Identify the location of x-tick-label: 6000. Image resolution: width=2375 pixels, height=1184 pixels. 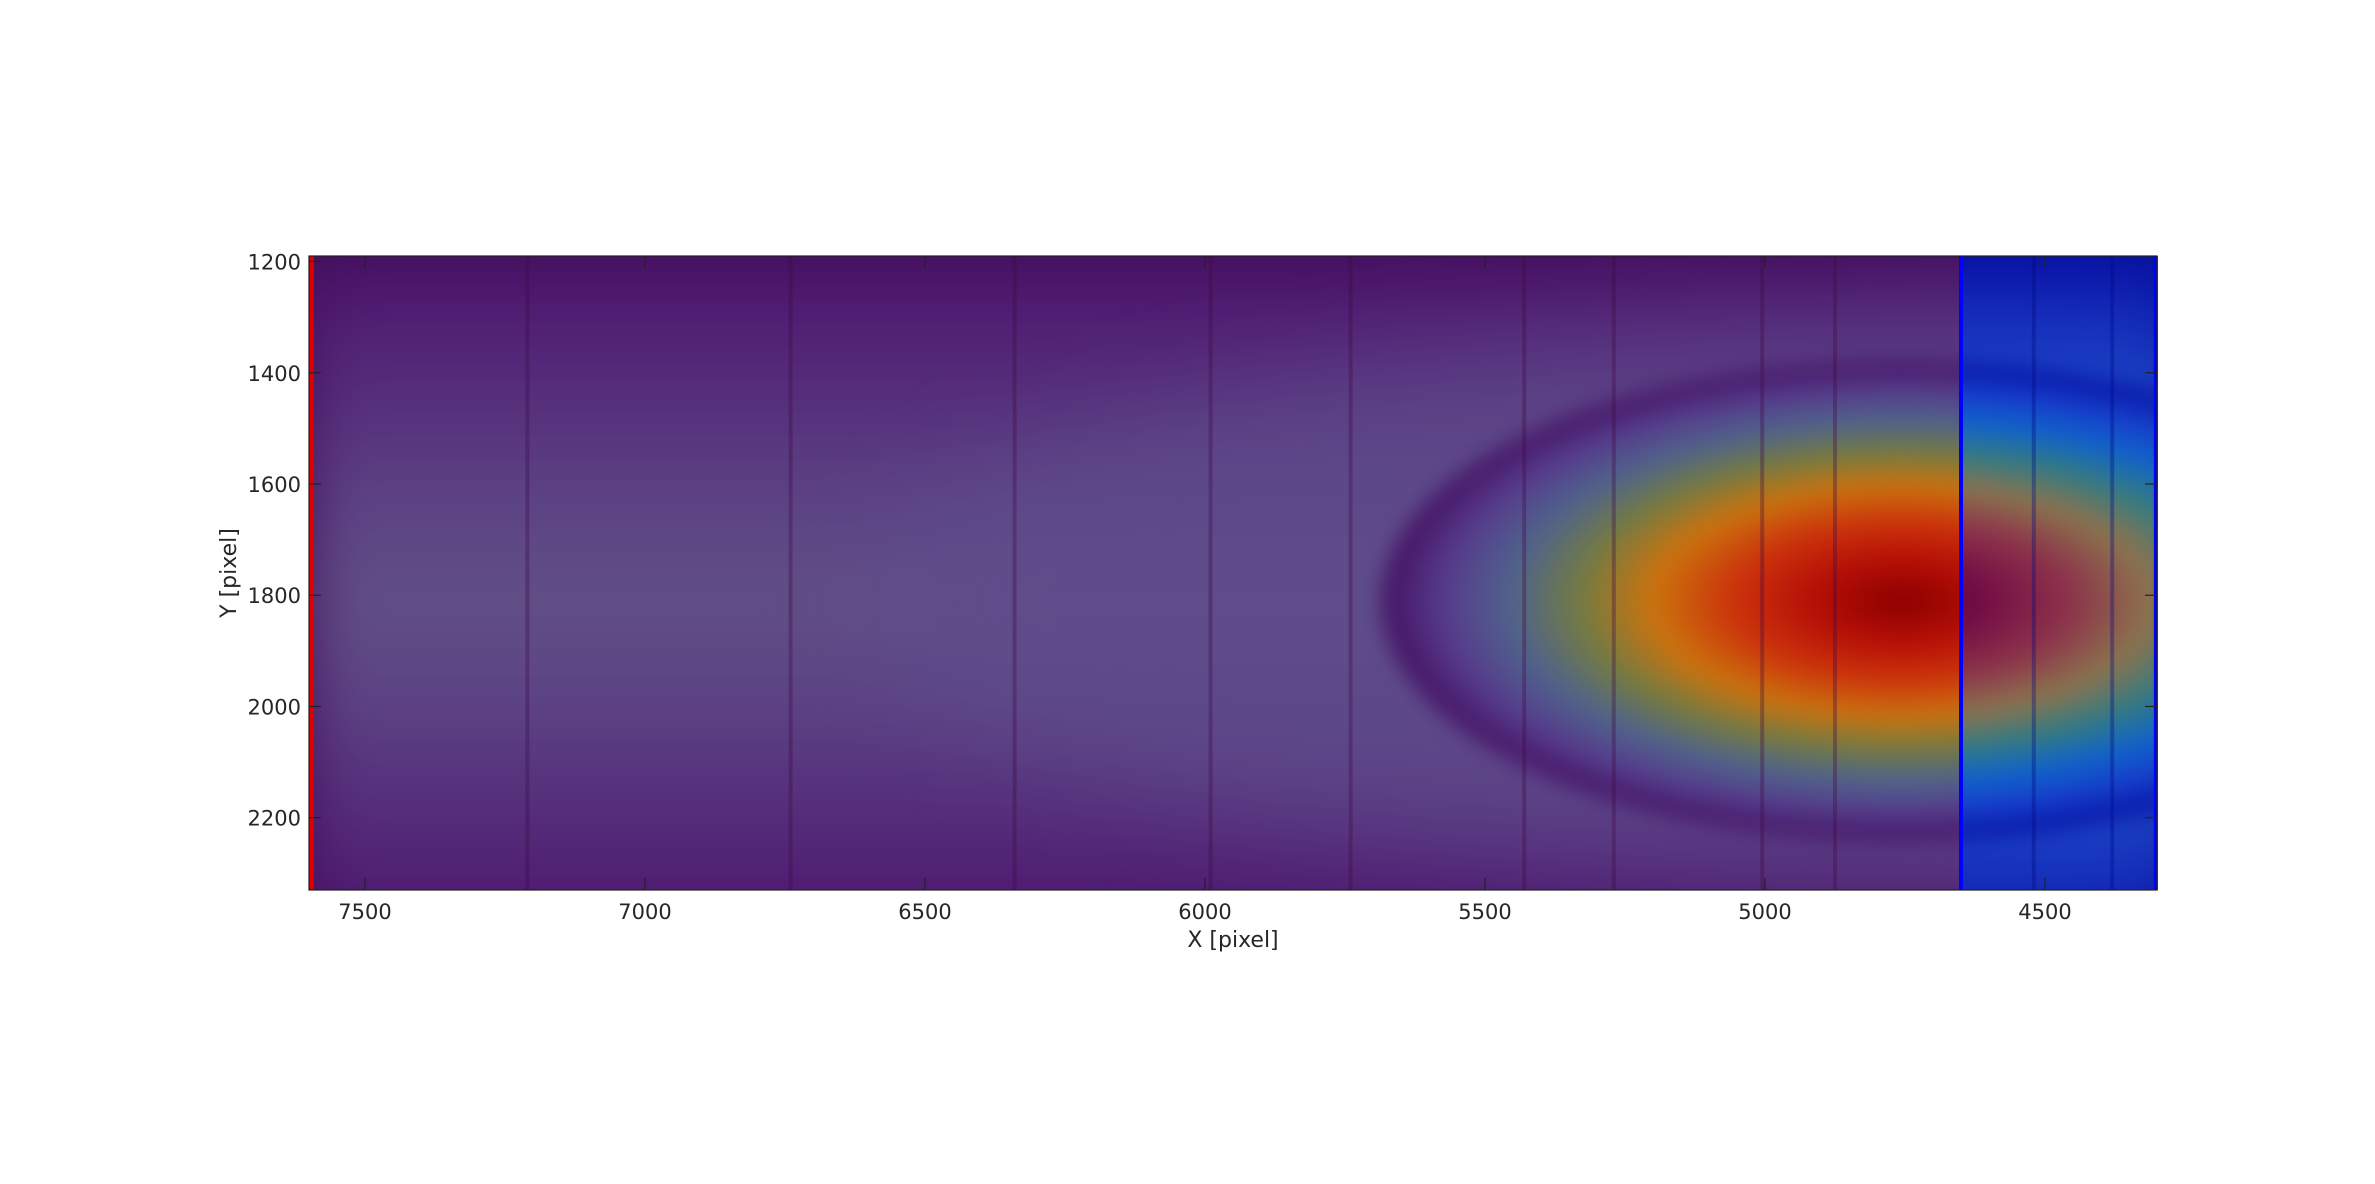
(1204, 912).